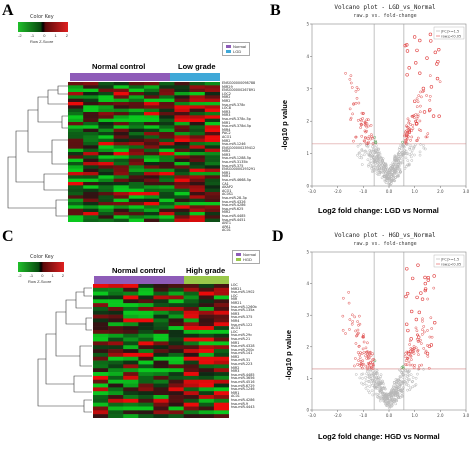 The width and height of the screenshot is (474, 449). I want to click on group-label-low-grade: Low grade, so click(197, 66).